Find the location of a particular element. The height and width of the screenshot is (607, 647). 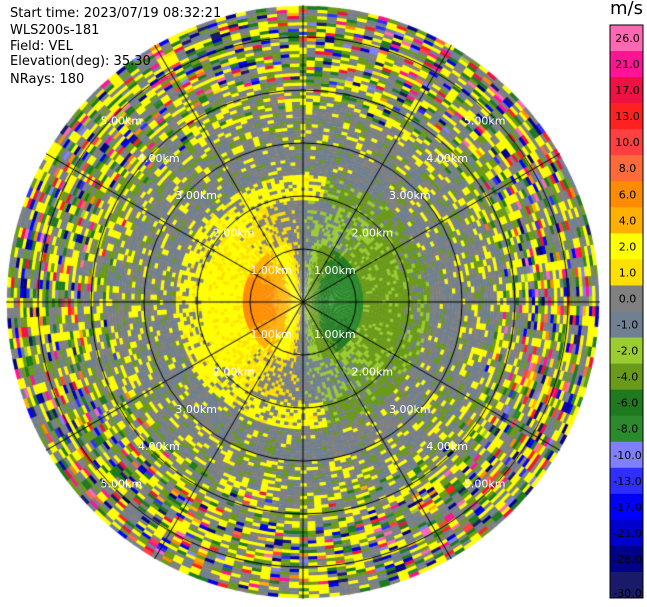

start-time-label: Start time: 2023/07/19 08:32:21 is located at coordinates (116, 13).